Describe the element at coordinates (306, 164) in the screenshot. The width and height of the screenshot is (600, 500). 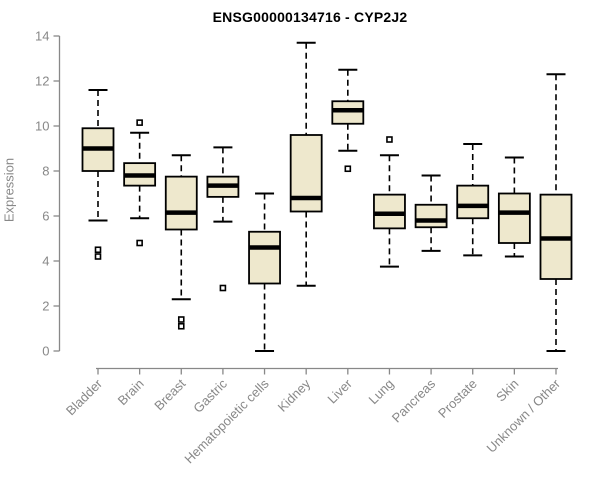
I see `box-kidney` at that location.